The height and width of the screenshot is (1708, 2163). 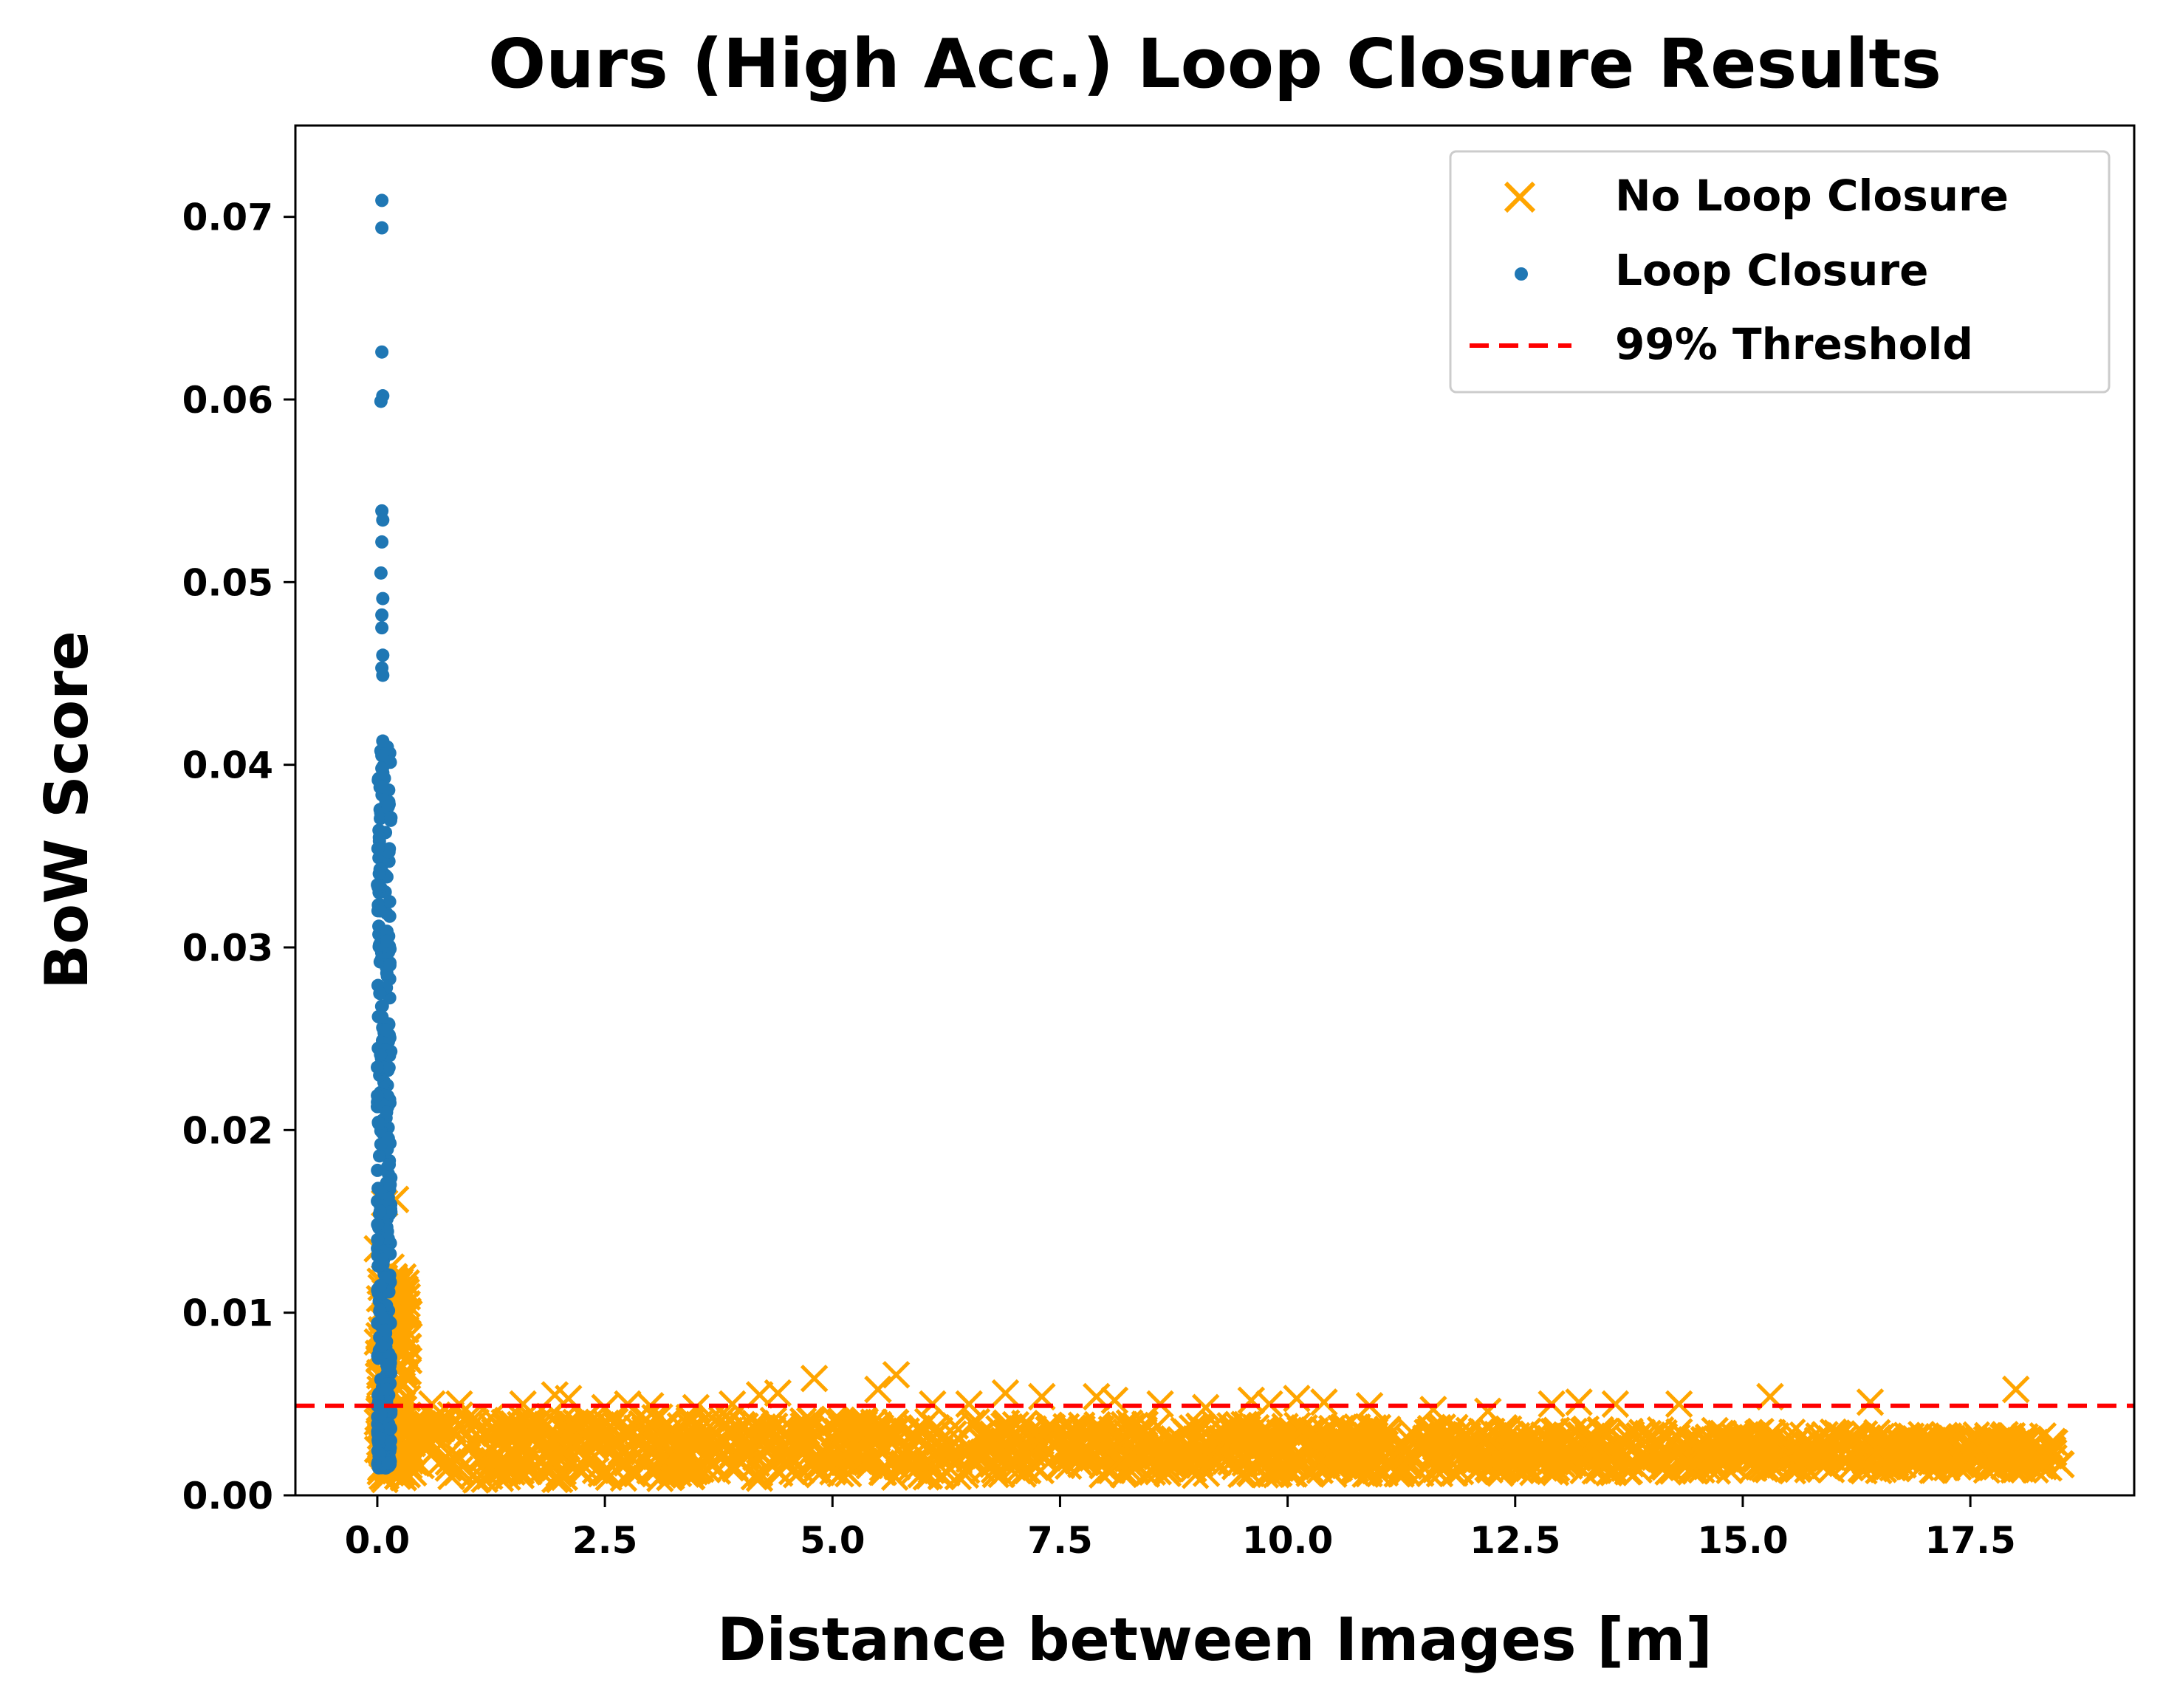 I want to click on y-tick-label: 0.01, so click(x=227, y=1313).